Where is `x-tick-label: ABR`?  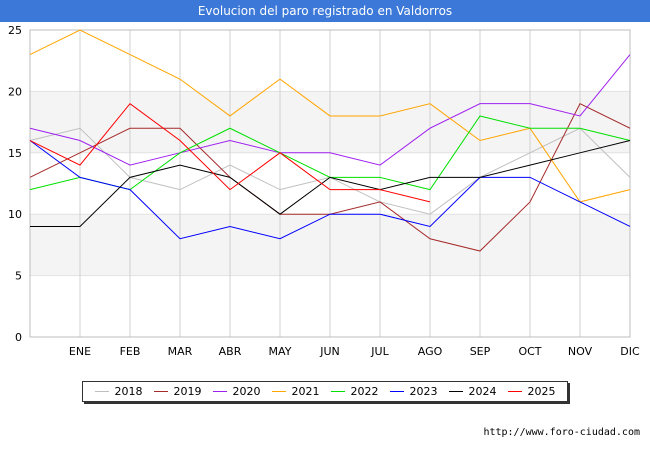
x-tick-label: ABR is located at coordinates (230, 351).